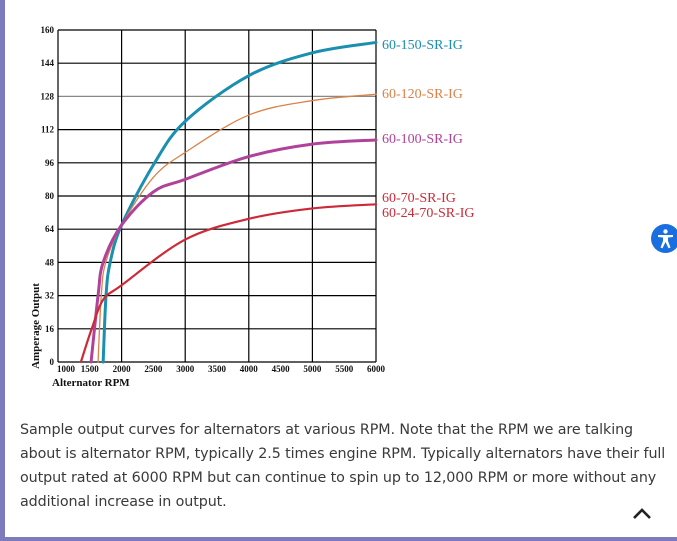 The image size is (677, 541). I want to click on y-tick-label: 0, so click(52, 362).